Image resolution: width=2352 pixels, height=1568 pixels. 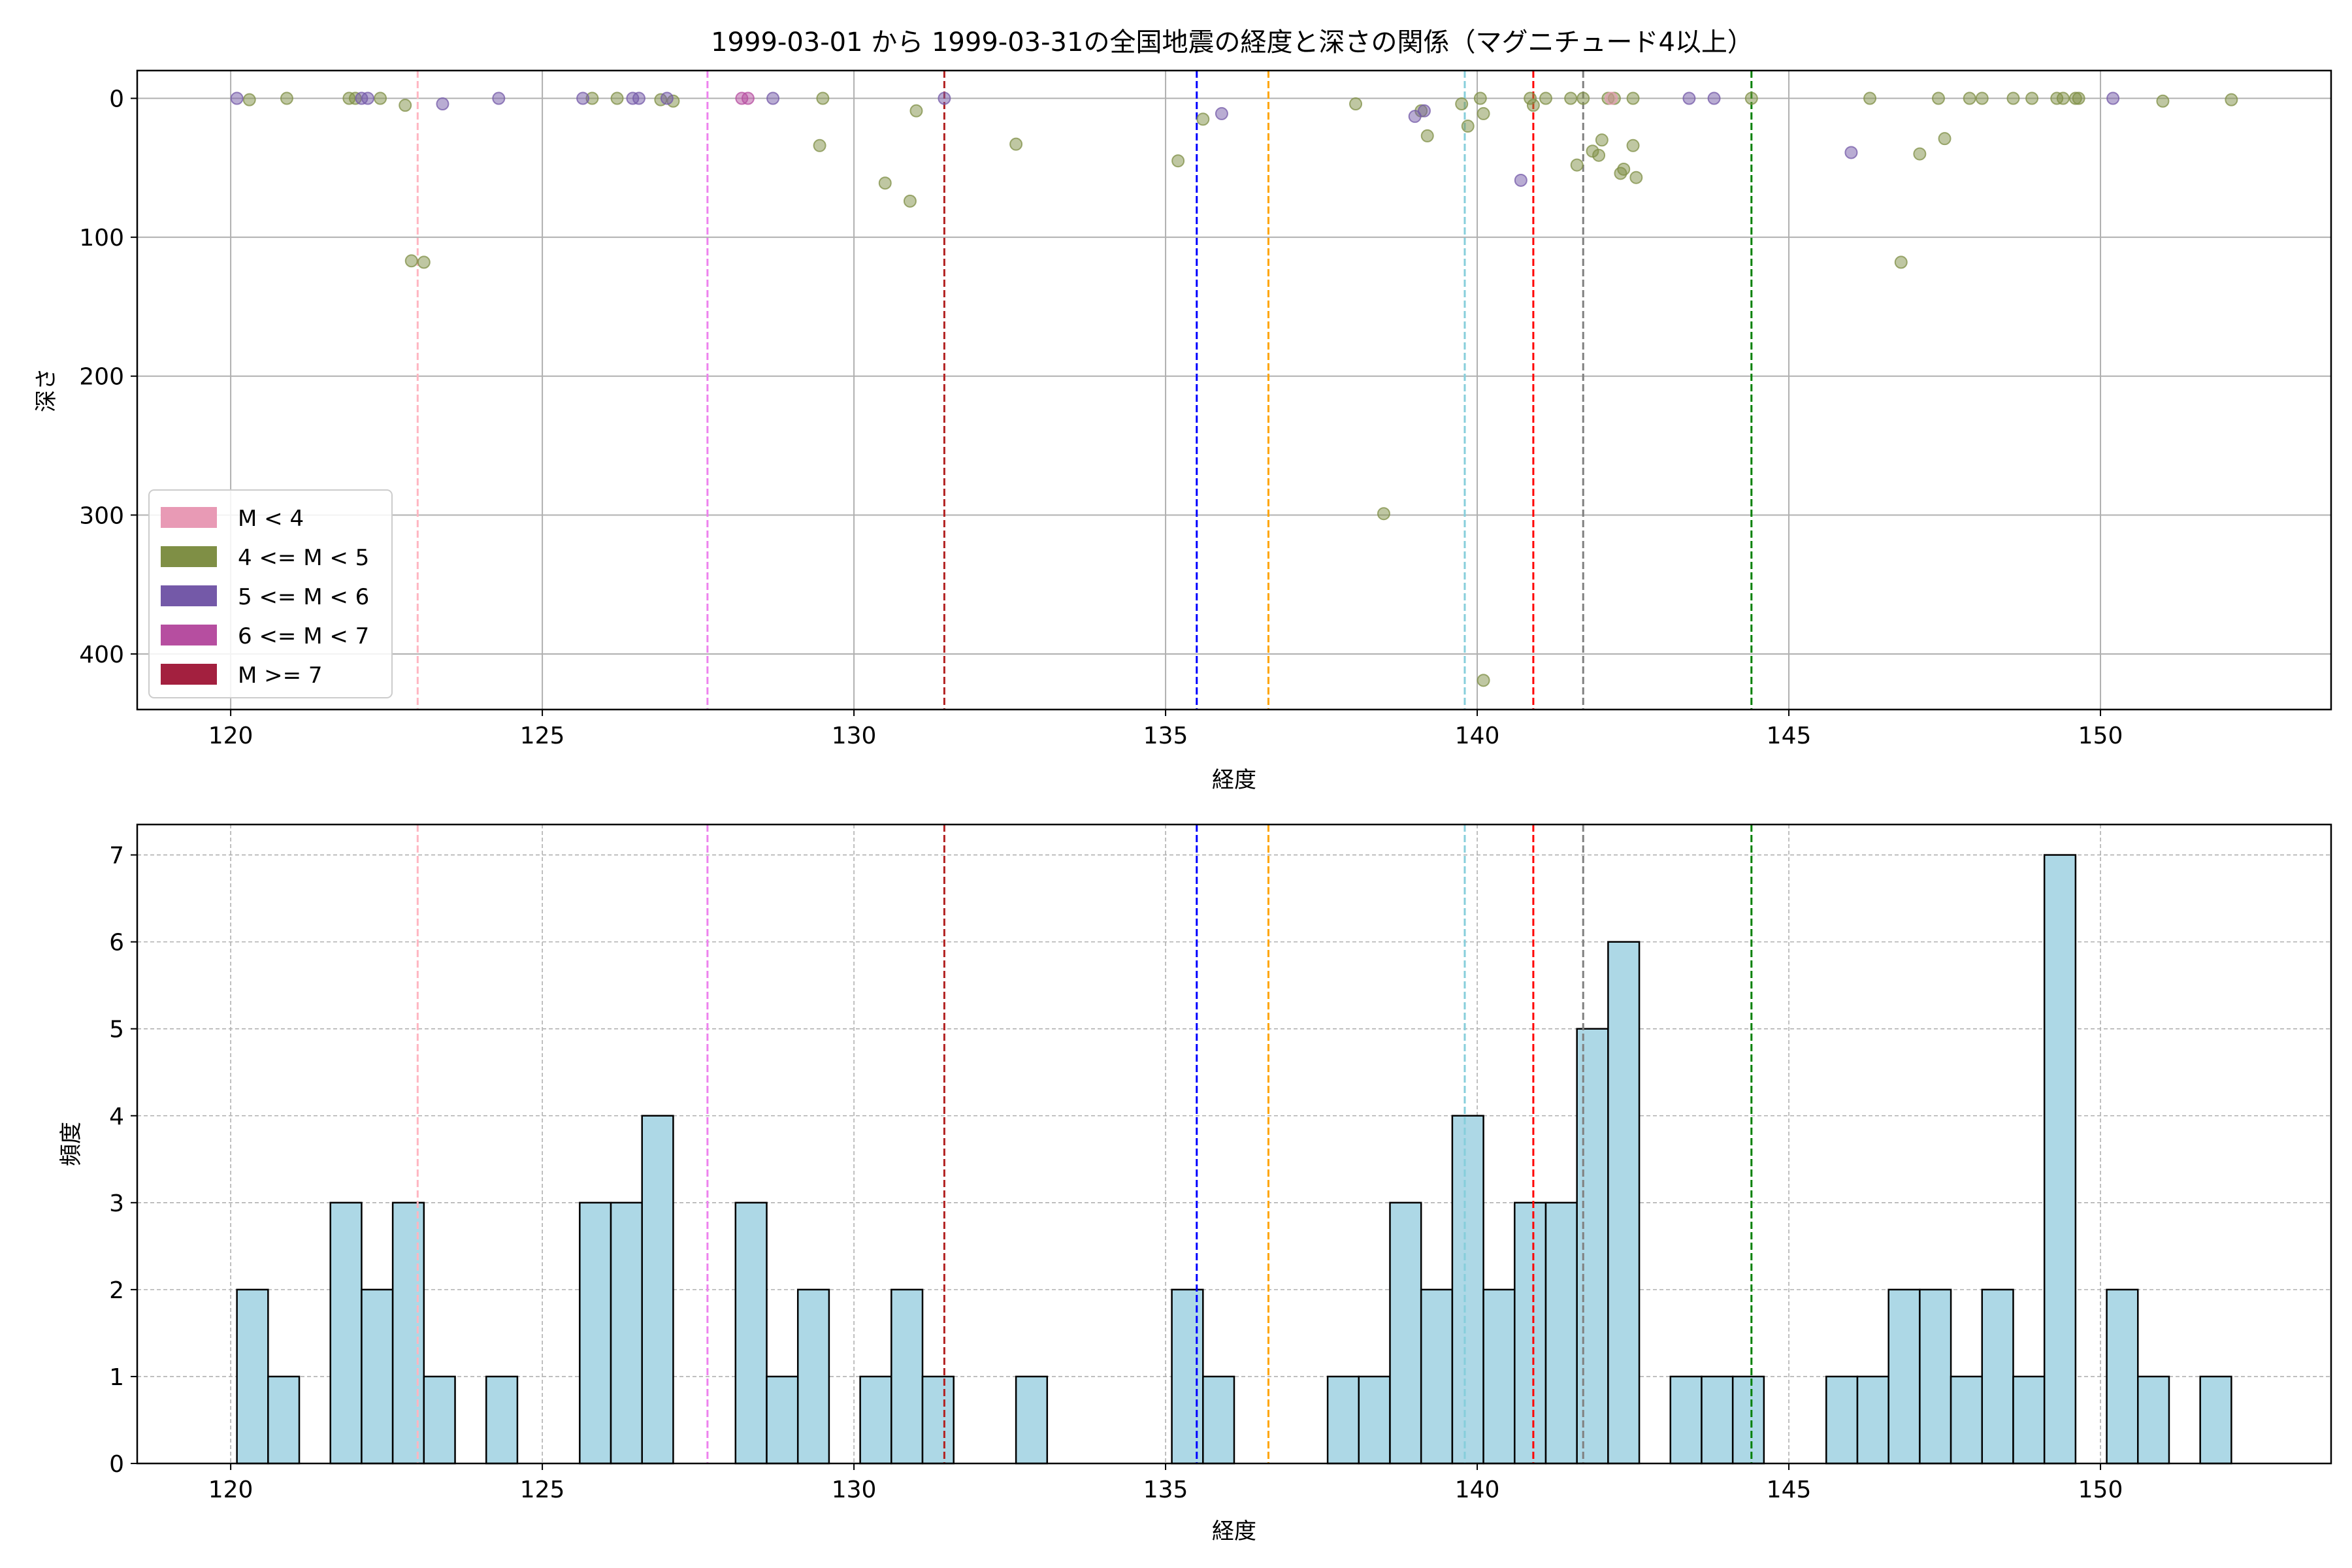 I want to click on hist-ytick-label-3: 3, so click(x=116, y=1203).